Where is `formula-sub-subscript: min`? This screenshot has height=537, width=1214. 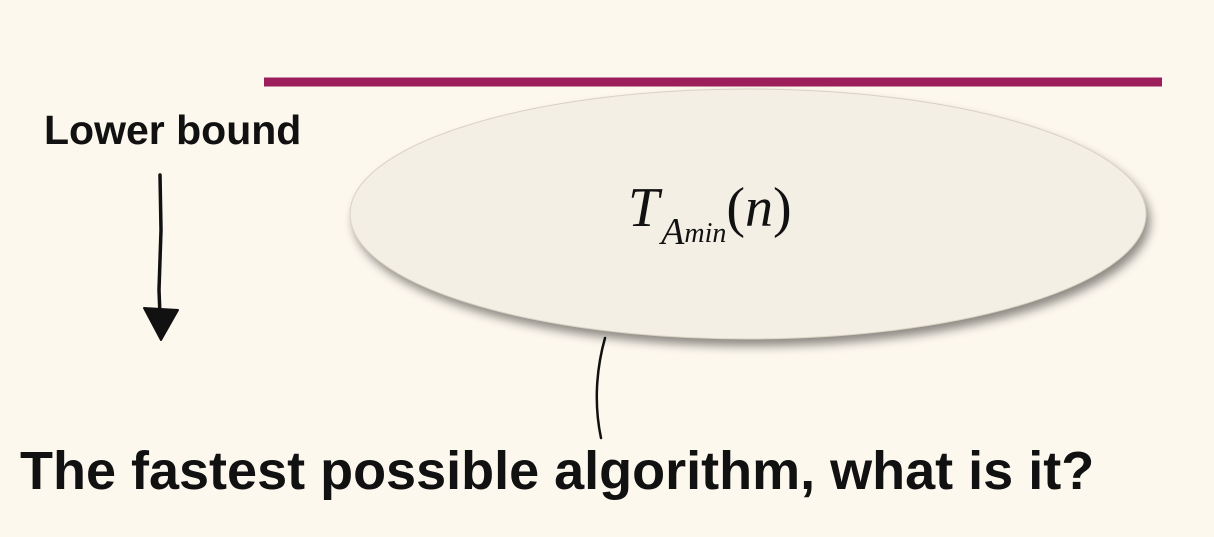 formula-sub-subscript: min is located at coordinates (705, 233).